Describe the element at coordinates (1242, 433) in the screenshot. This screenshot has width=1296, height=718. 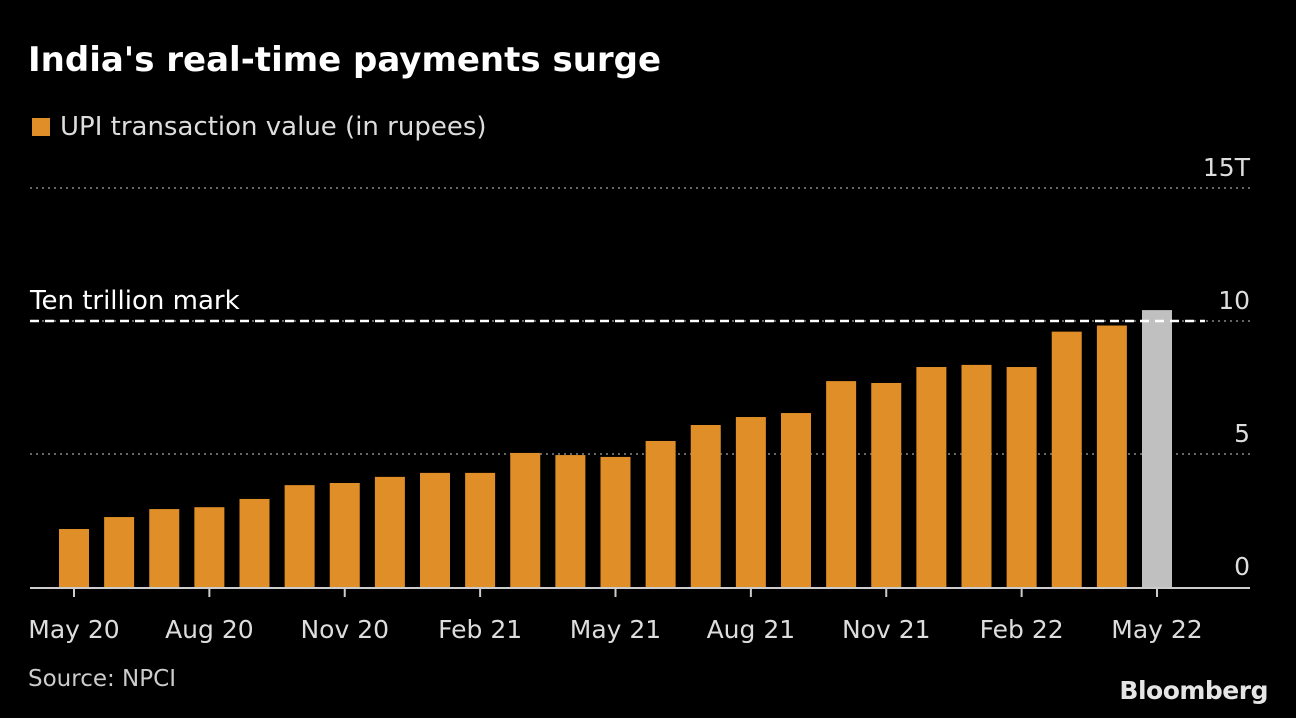
I see `y-tick-label: 5` at that location.